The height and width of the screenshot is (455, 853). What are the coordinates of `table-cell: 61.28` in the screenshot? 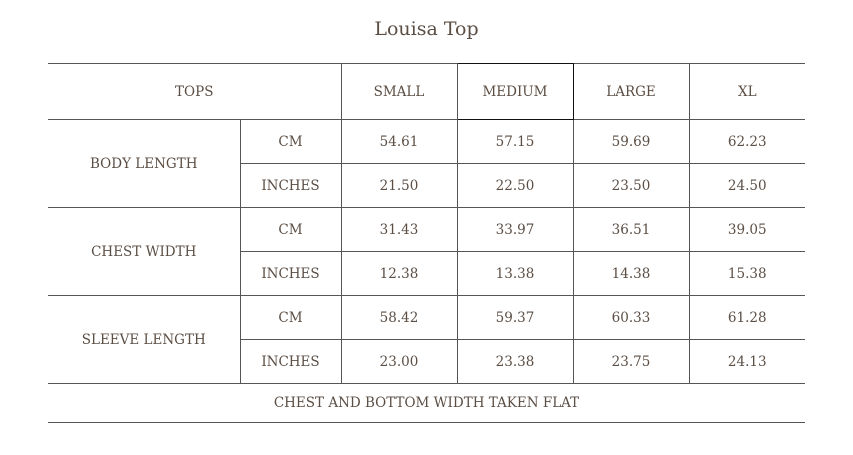 It's located at (746, 317).